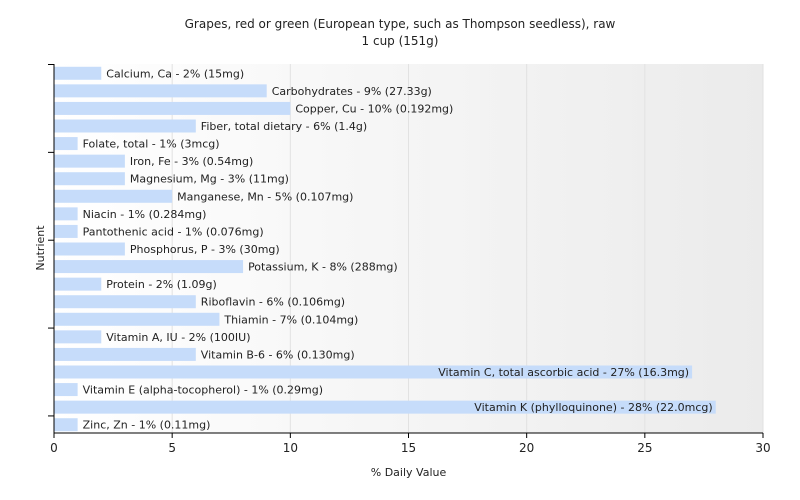 Image resolution: width=800 pixels, height=500 pixels. Describe the element at coordinates (290, 448) in the screenshot. I see `x-tick-label: 10` at that location.